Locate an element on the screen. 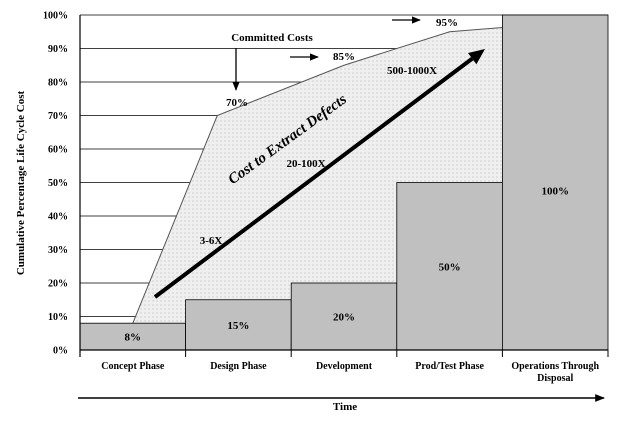  x-axis-label: Time is located at coordinates (345, 407).